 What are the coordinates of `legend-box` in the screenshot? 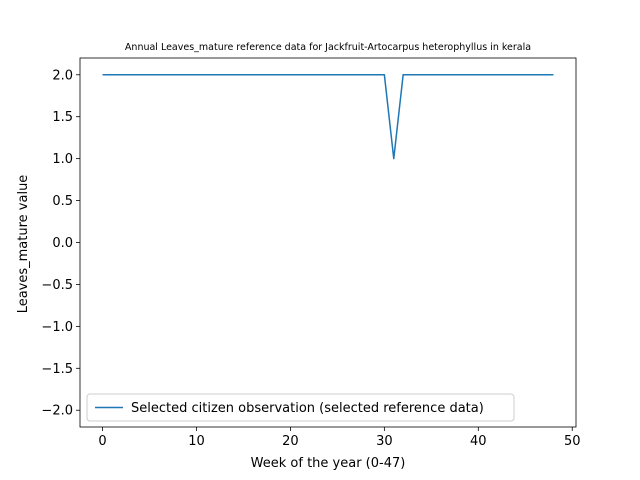 It's located at (300, 407).